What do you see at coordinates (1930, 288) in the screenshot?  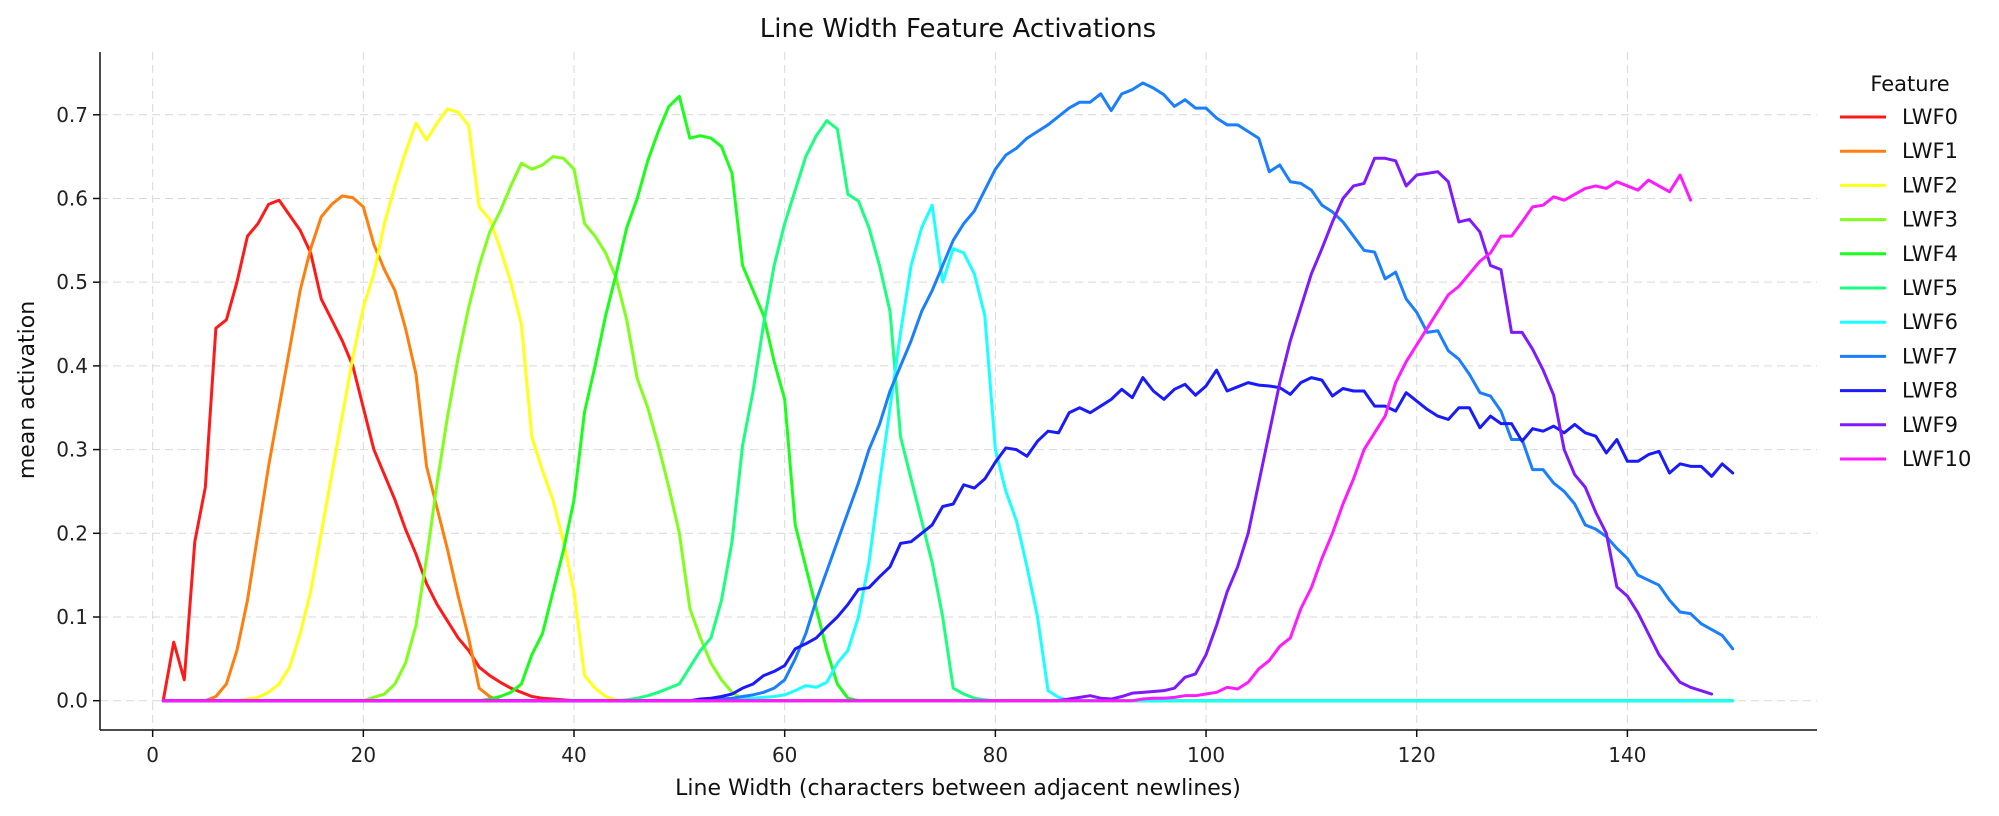 I see `legend-label-lwf5: LWF5` at bounding box center [1930, 288].